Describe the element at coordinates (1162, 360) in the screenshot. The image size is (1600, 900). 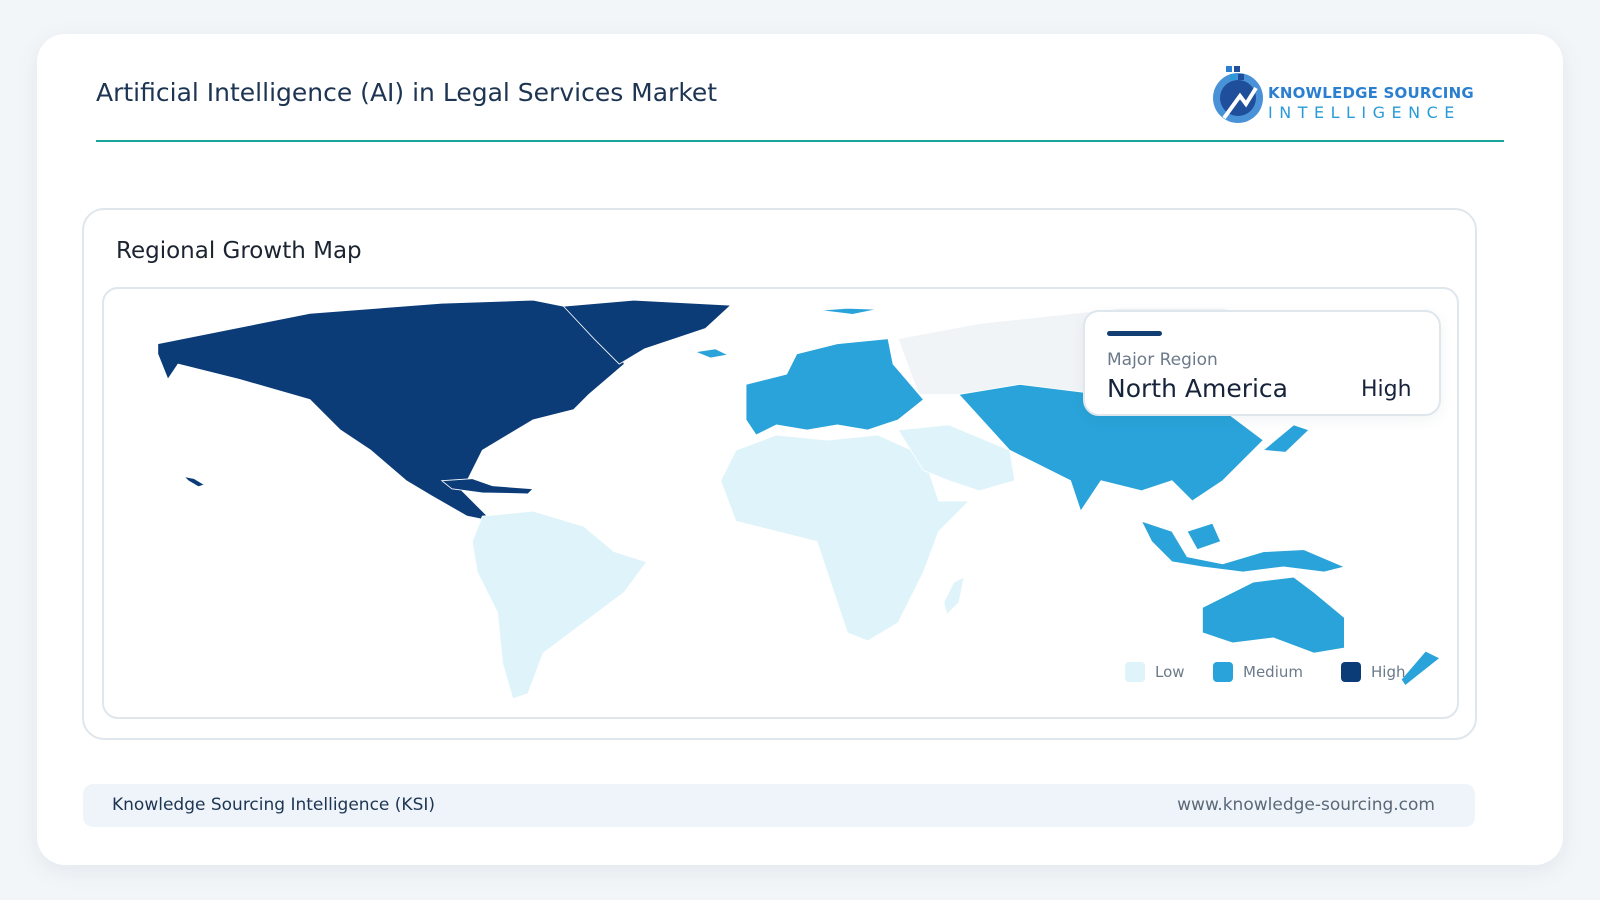
I see `callout-caption: Major Region` at that location.